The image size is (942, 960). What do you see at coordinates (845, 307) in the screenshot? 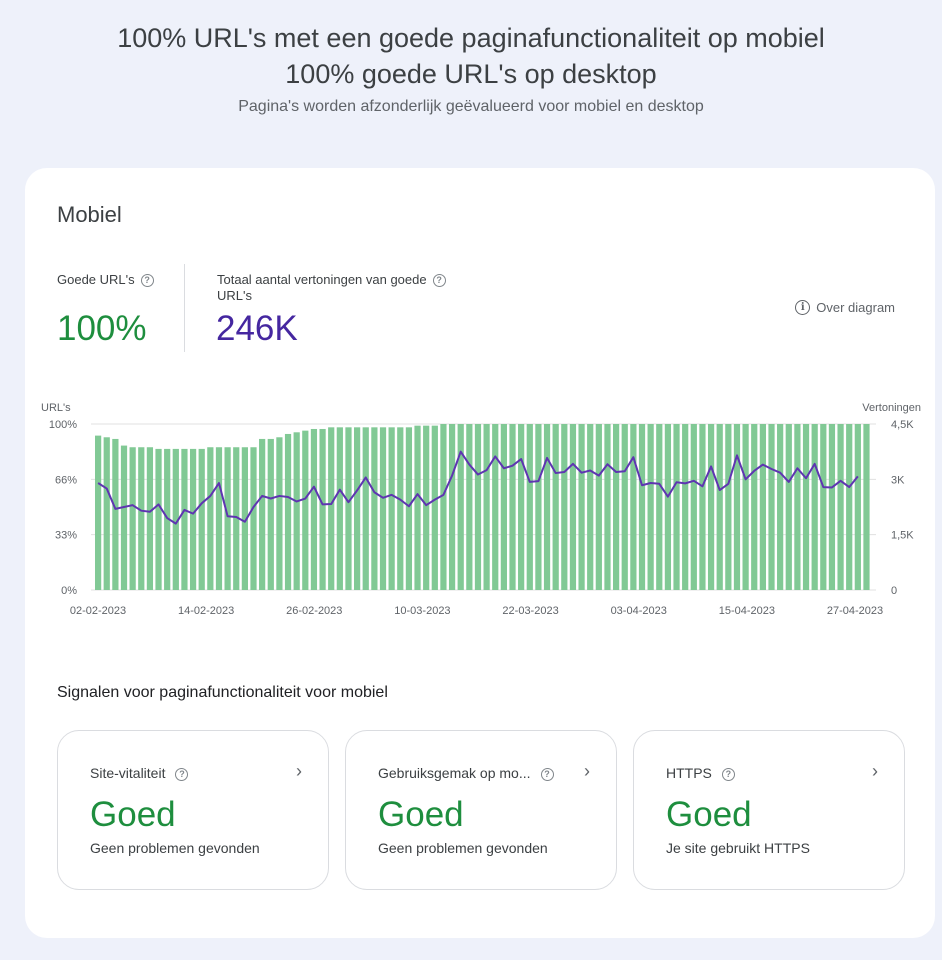
I see `about-chart-button: i Over diagram` at bounding box center [845, 307].